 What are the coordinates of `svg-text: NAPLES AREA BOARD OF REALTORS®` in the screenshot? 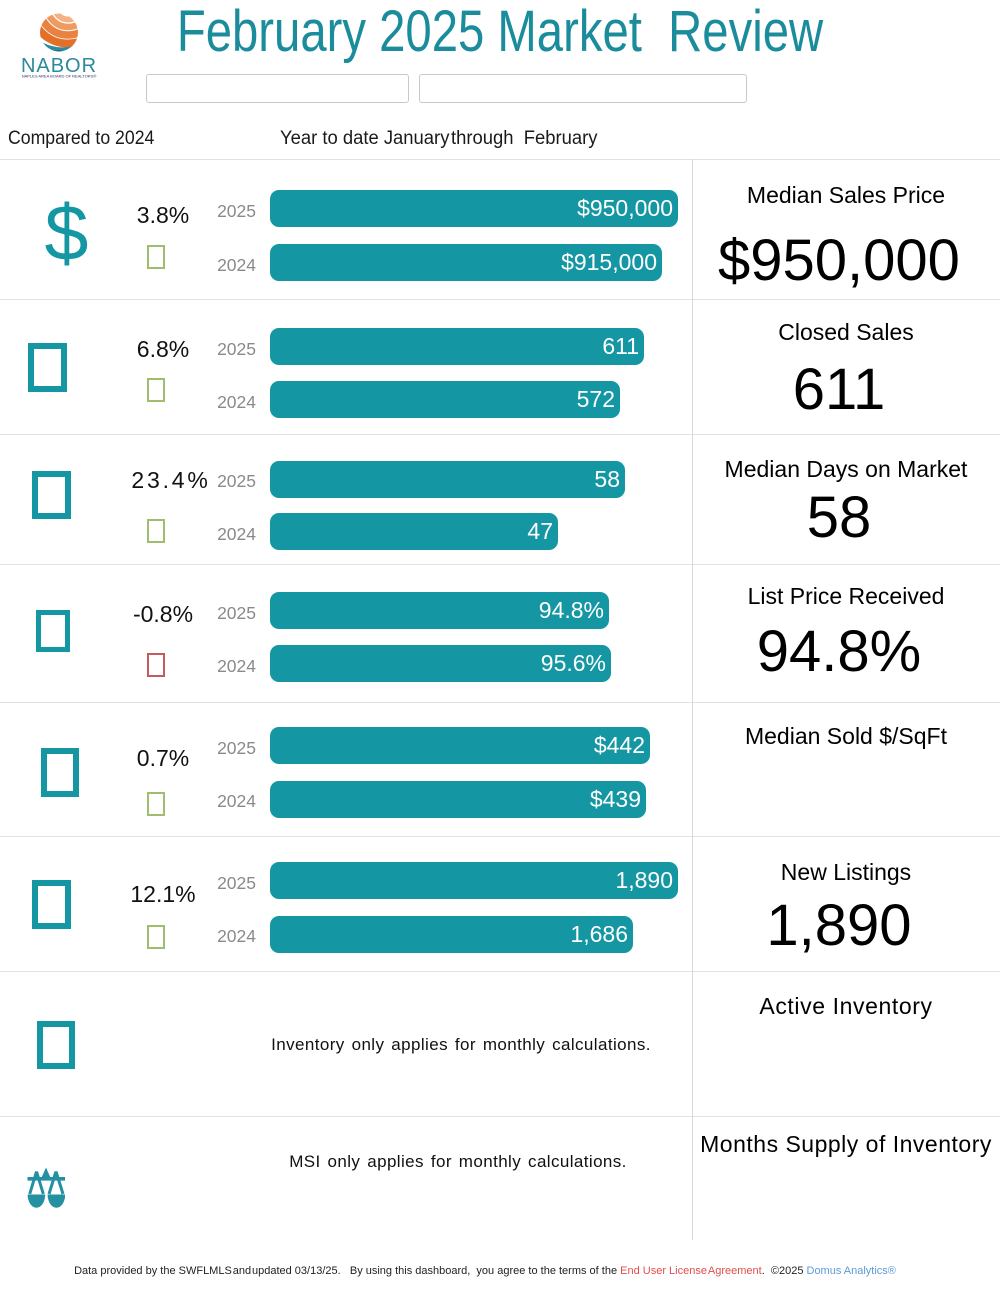 It's located at (59, 76).